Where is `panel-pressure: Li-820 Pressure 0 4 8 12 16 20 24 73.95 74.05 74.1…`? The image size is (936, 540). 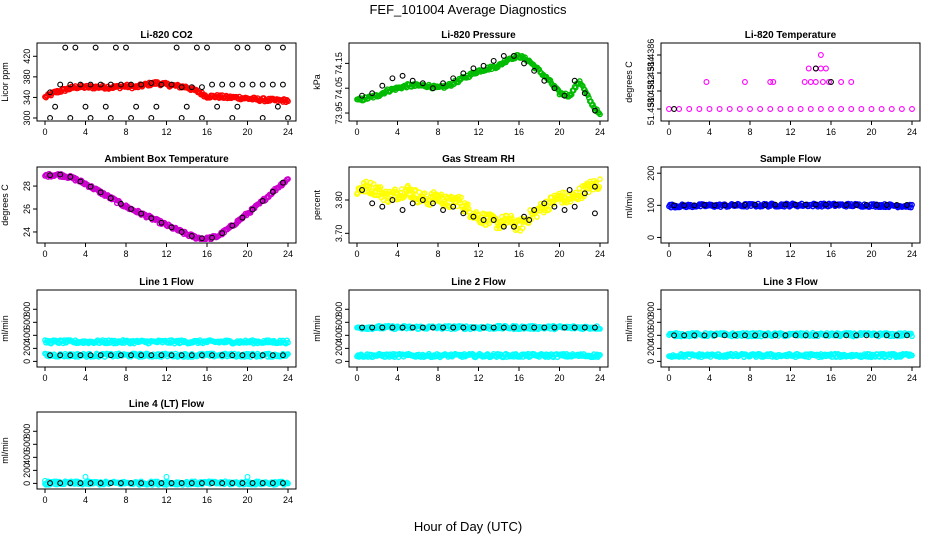 panel-pressure: Li-820 Pressure 0 4 8 12 16 20 24 73.95 74.05 74.1… is located at coordinates (460, 83).